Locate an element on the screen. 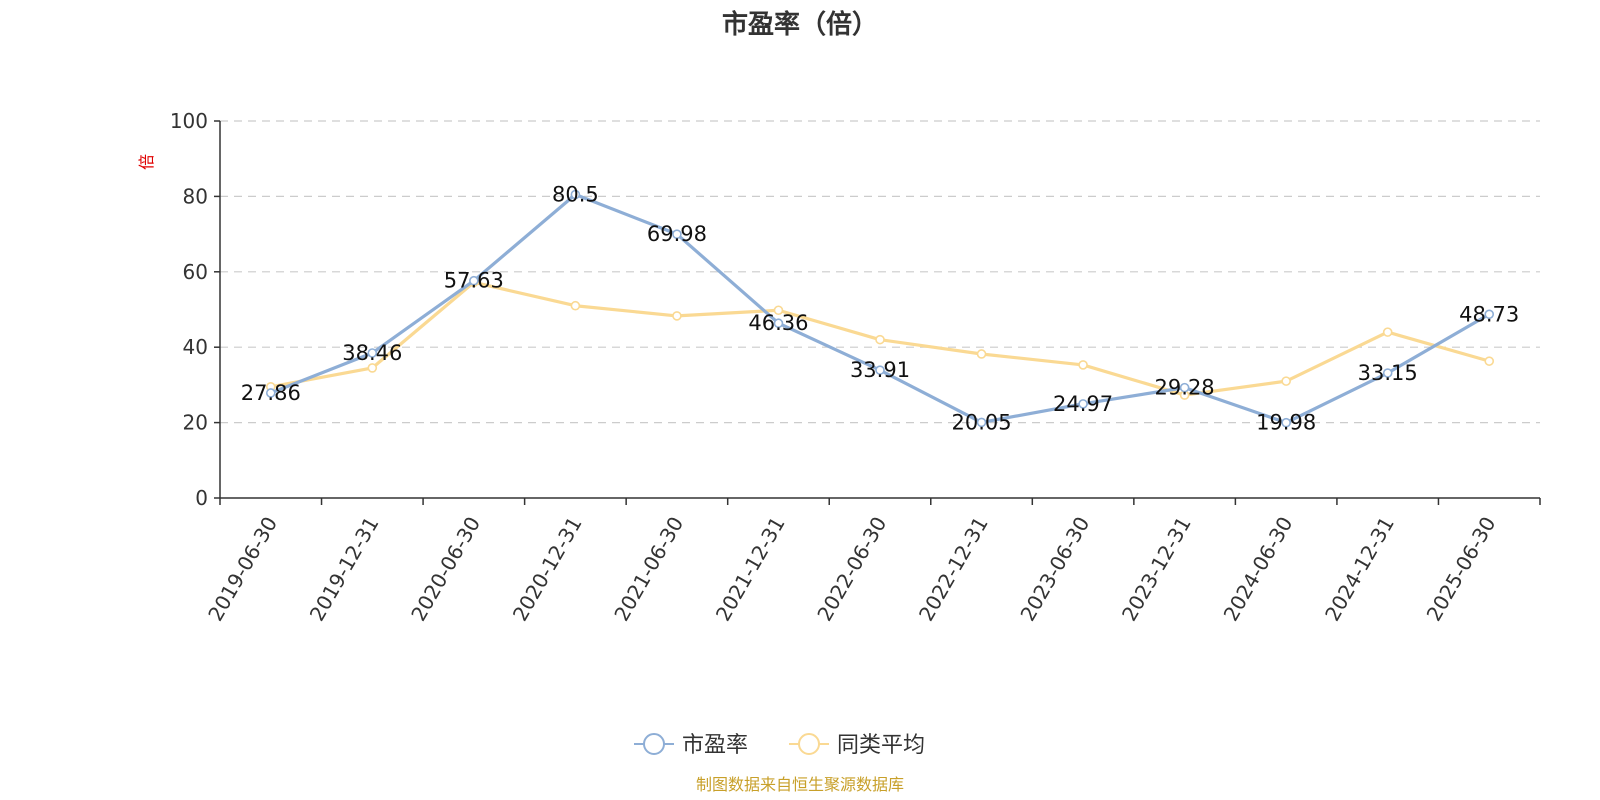 This screenshot has height=800, width=1600. legend-item-0: 市盈率 is located at coordinates (691, 745).